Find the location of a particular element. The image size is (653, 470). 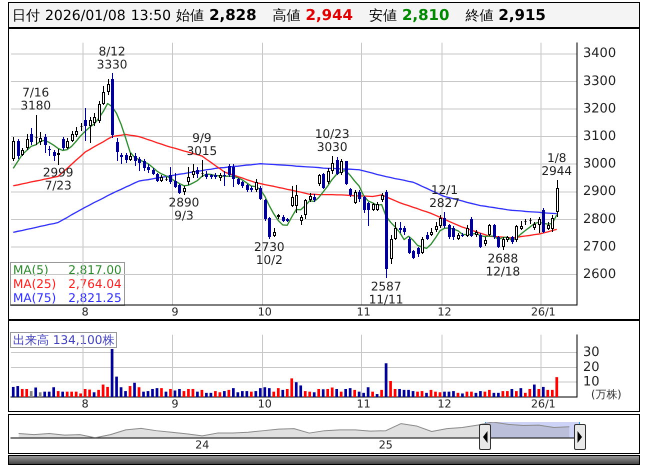

y-tick-label: 2900 is located at coordinates (599, 192).